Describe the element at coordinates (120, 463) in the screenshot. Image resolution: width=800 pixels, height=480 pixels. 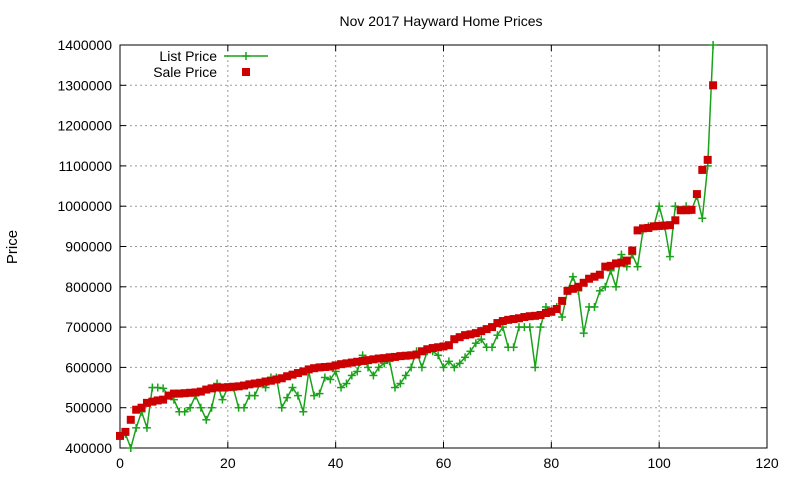
I see `x-tick-label: 0` at that location.